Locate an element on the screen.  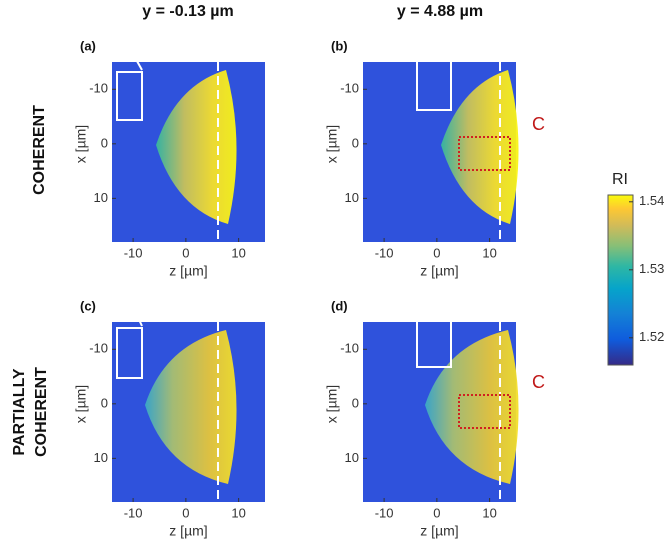
column-title: y = -0.13 µm is located at coordinates (188, 11).